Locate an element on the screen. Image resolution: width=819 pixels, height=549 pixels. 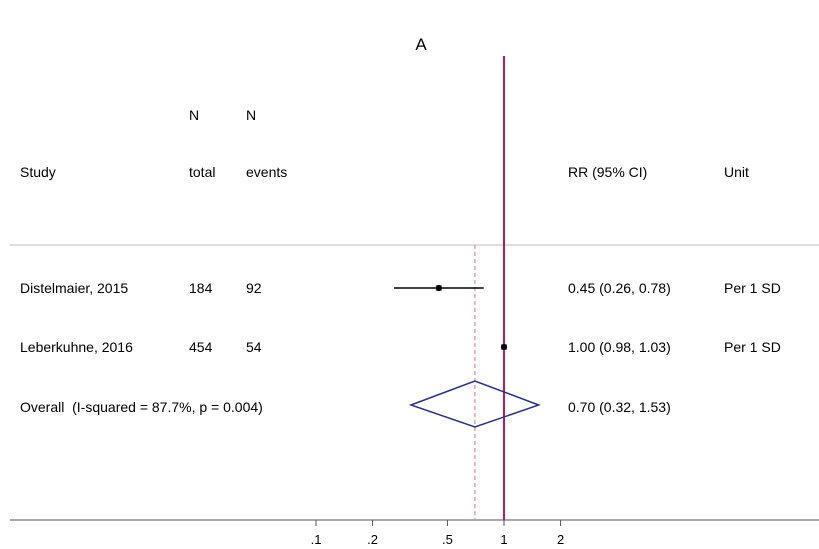
header-estimate: RR (95% CI) is located at coordinates (607, 172).